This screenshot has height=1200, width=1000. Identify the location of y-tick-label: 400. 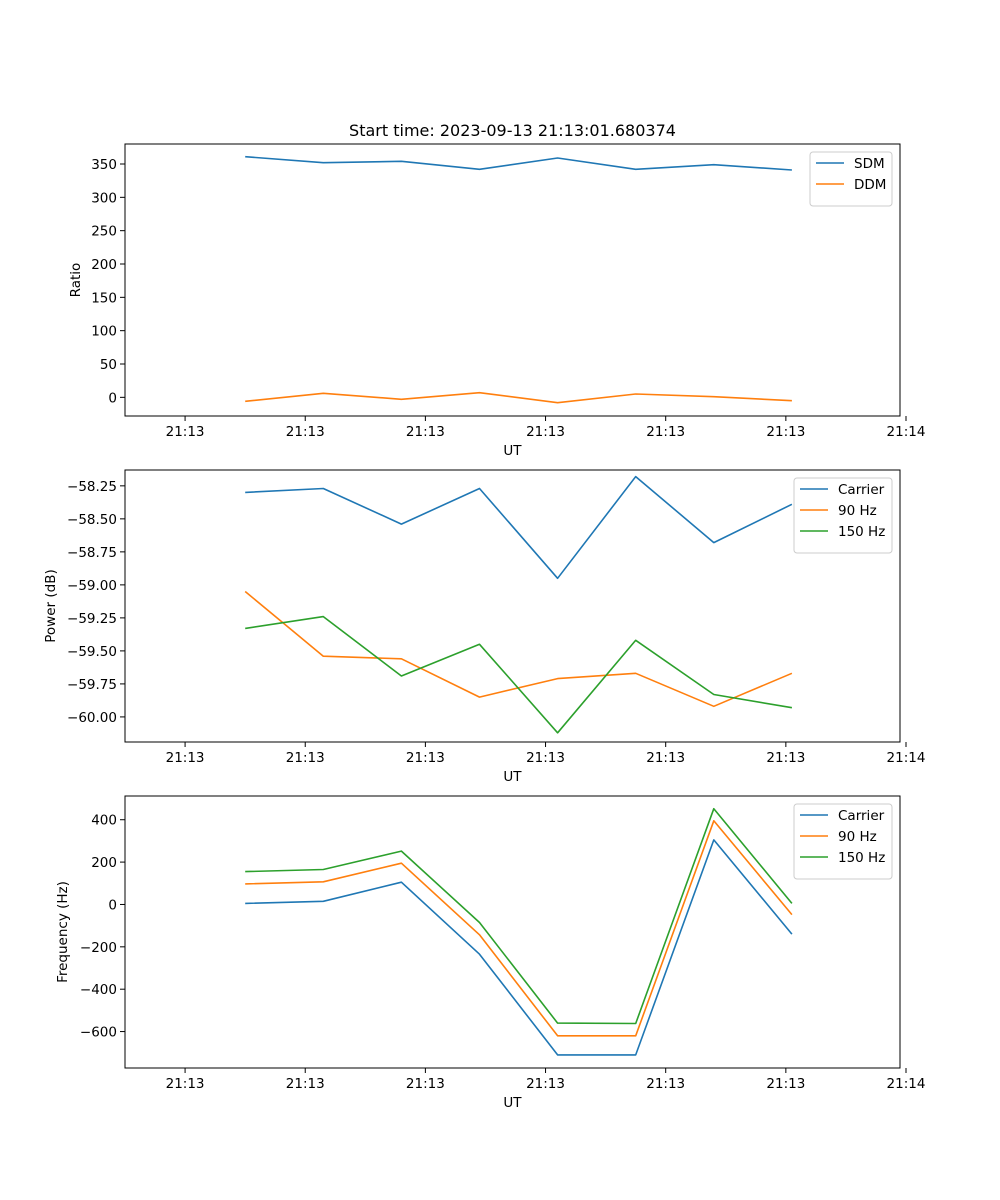
(104, 821).